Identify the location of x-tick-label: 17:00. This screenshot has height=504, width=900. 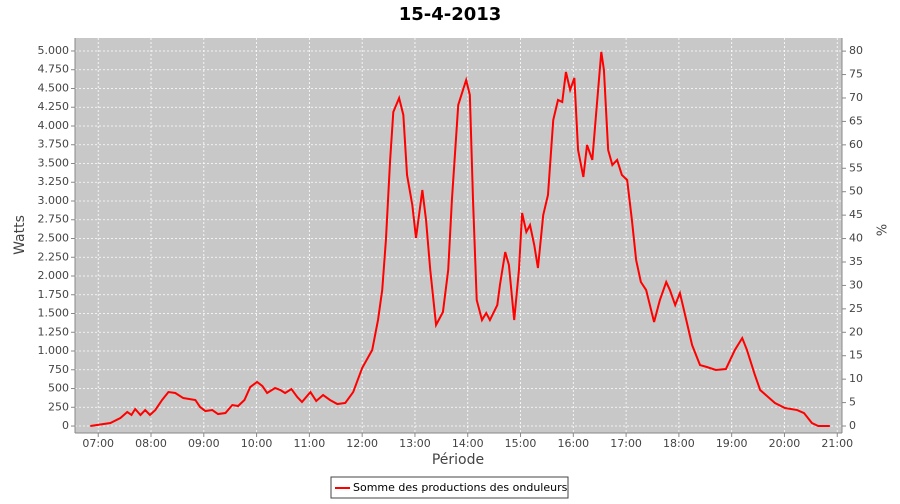
(626, 443).